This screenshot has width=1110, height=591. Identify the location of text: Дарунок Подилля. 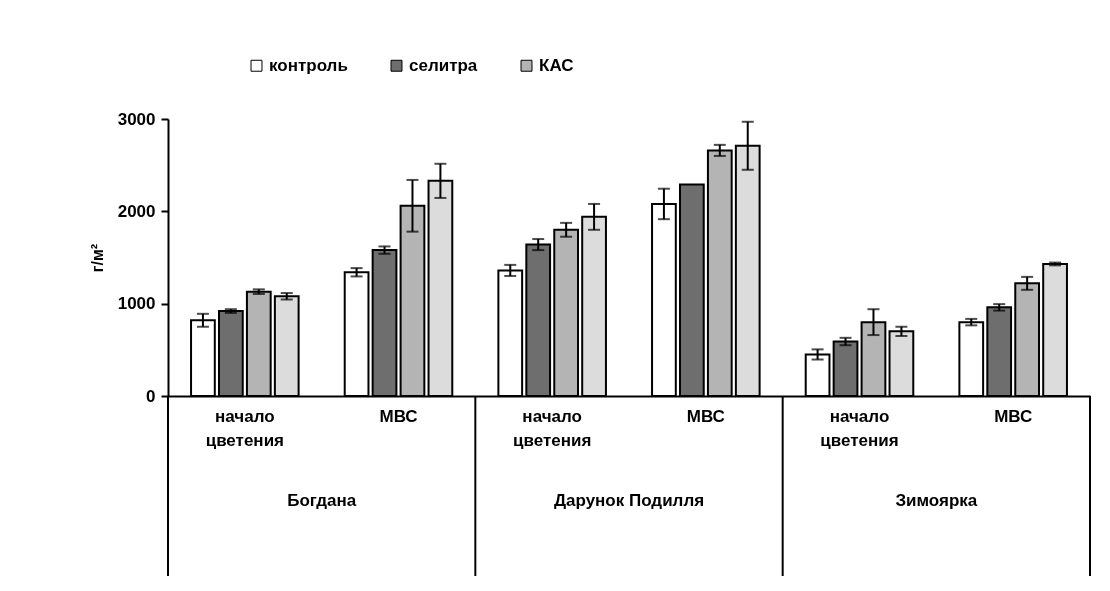
(629, 500).